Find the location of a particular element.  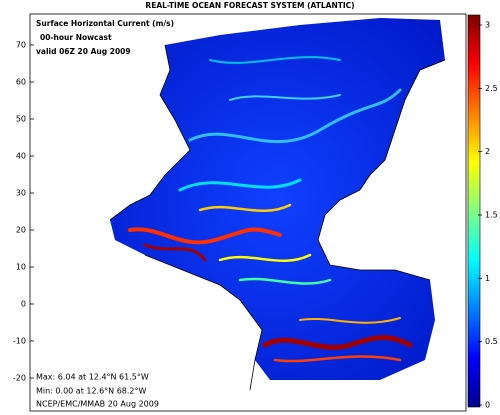

legend-line: 00-hour Nowcast is located at coordinates (76, 37).